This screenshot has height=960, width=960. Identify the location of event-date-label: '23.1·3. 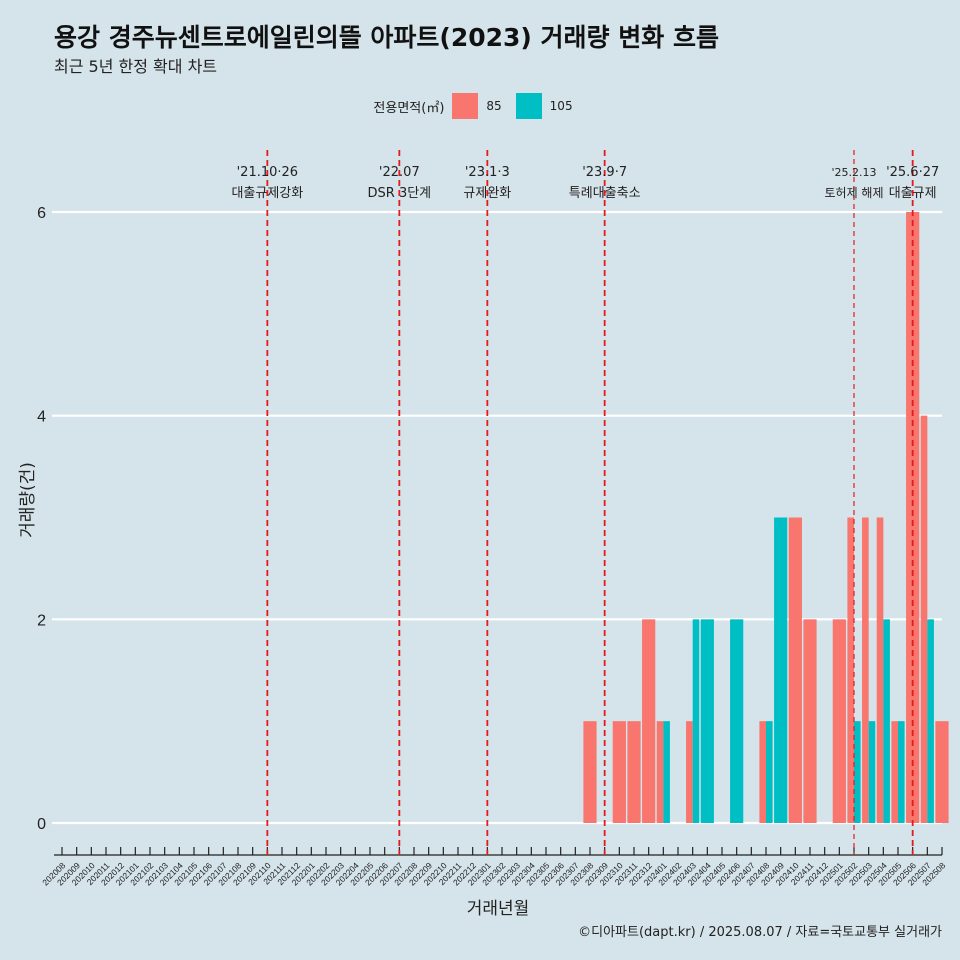
(487, 172).